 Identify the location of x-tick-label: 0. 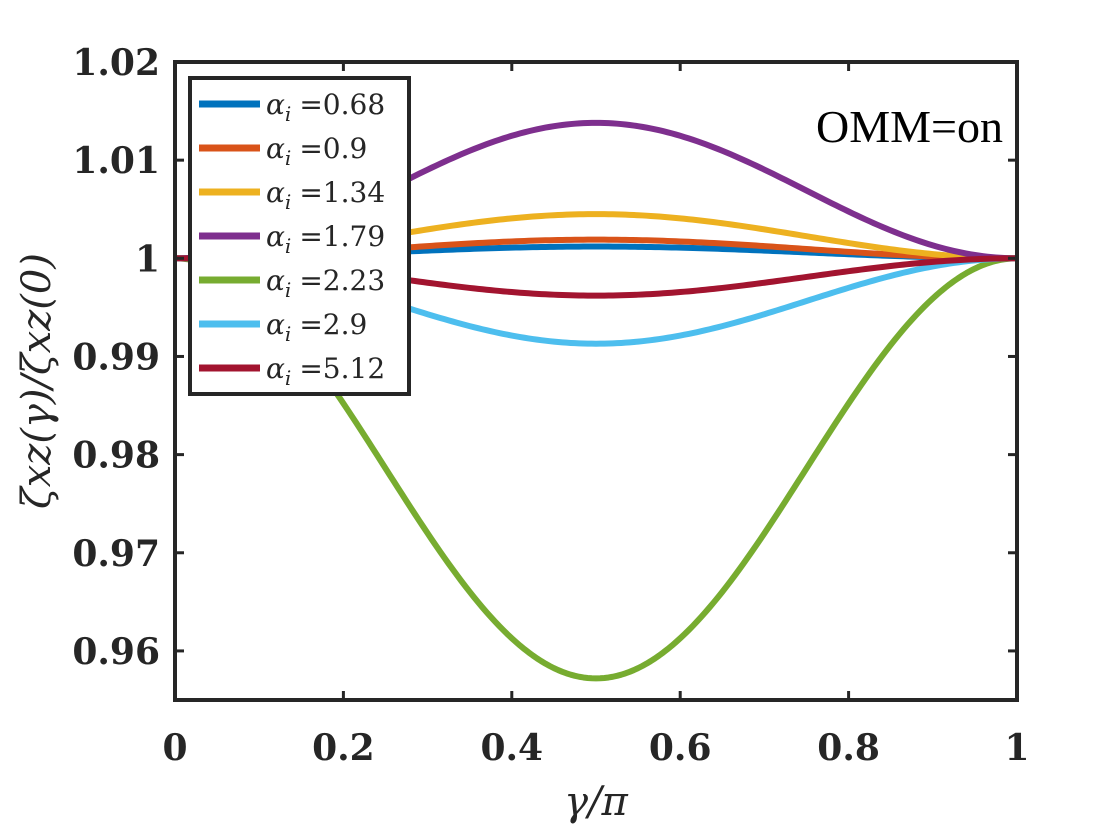
(174, 748).